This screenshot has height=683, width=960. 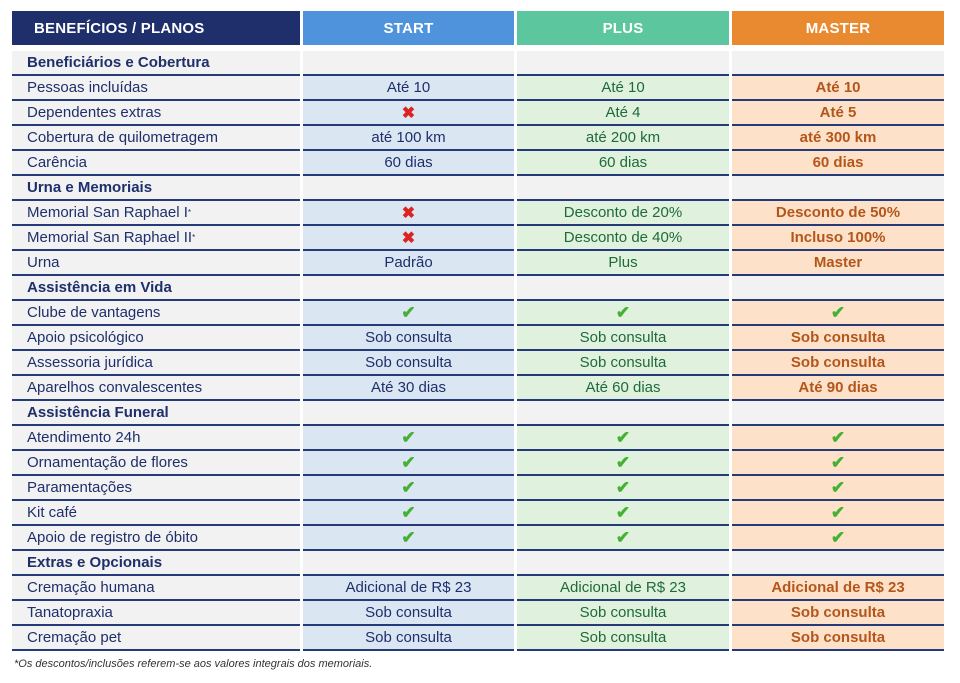 I want to click on master-value: Master, so click(x=838, y=263).